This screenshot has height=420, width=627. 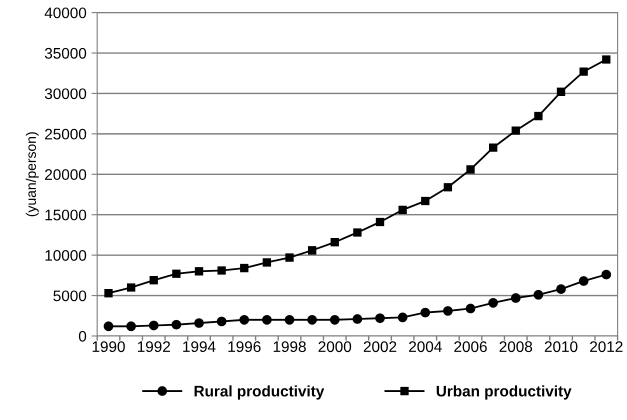 I want to click on x-tick-label: 1992, so click(x=154, y=346).